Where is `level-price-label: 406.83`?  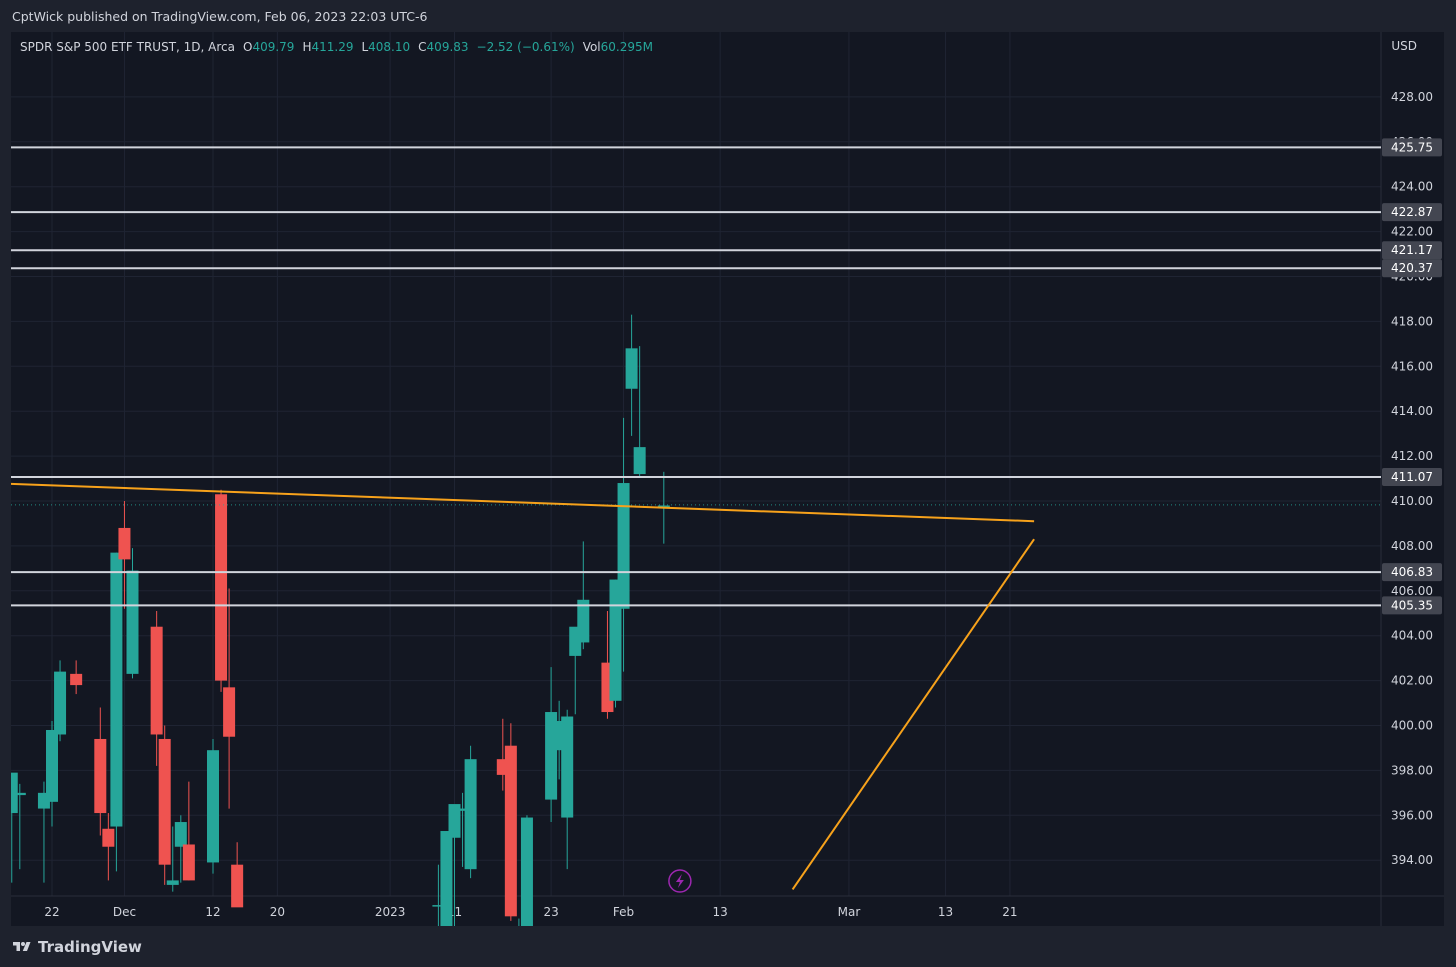 level-price-label: 406.83 is located at coordinates (1412, 572).